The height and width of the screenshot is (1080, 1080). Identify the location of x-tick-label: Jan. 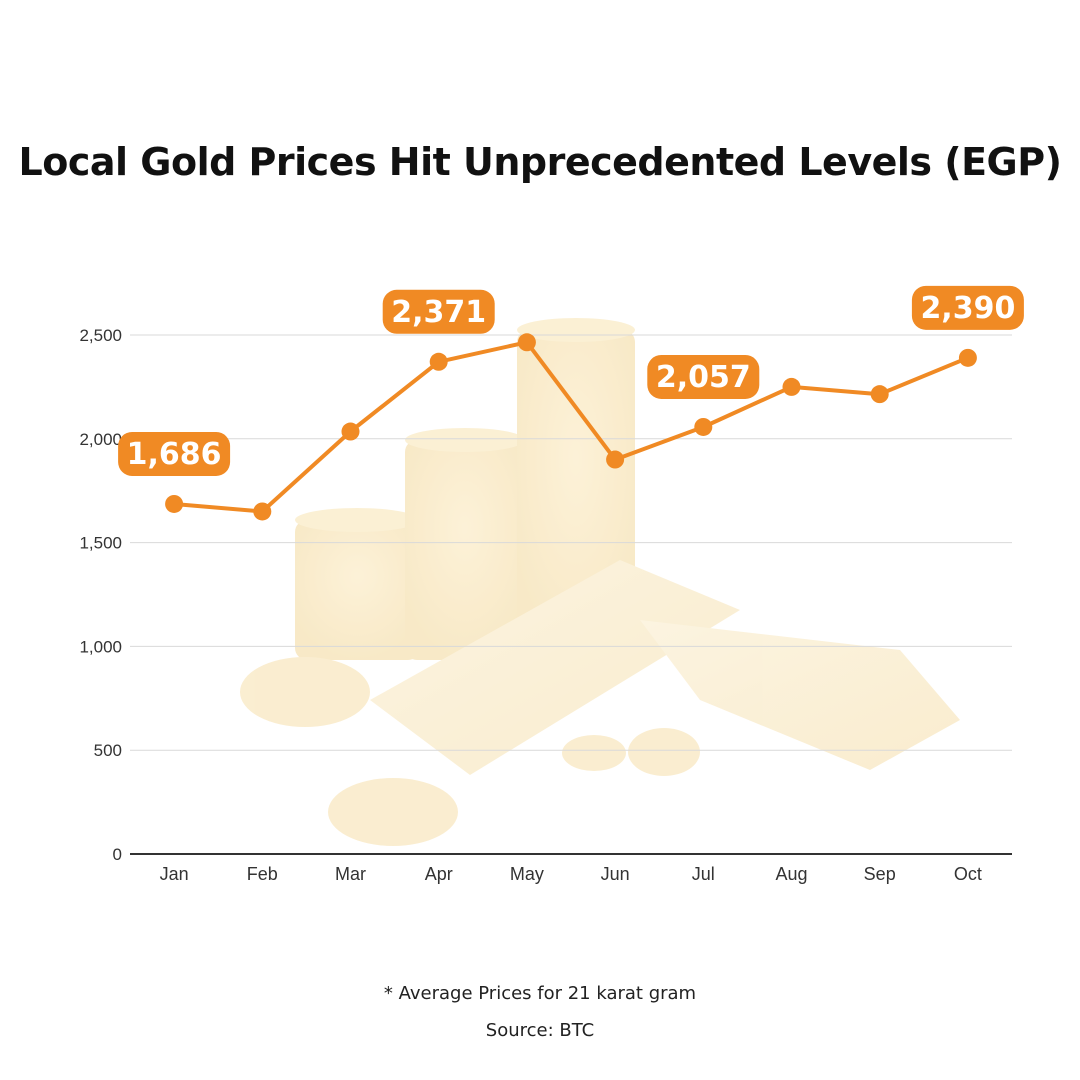
(174, 874).